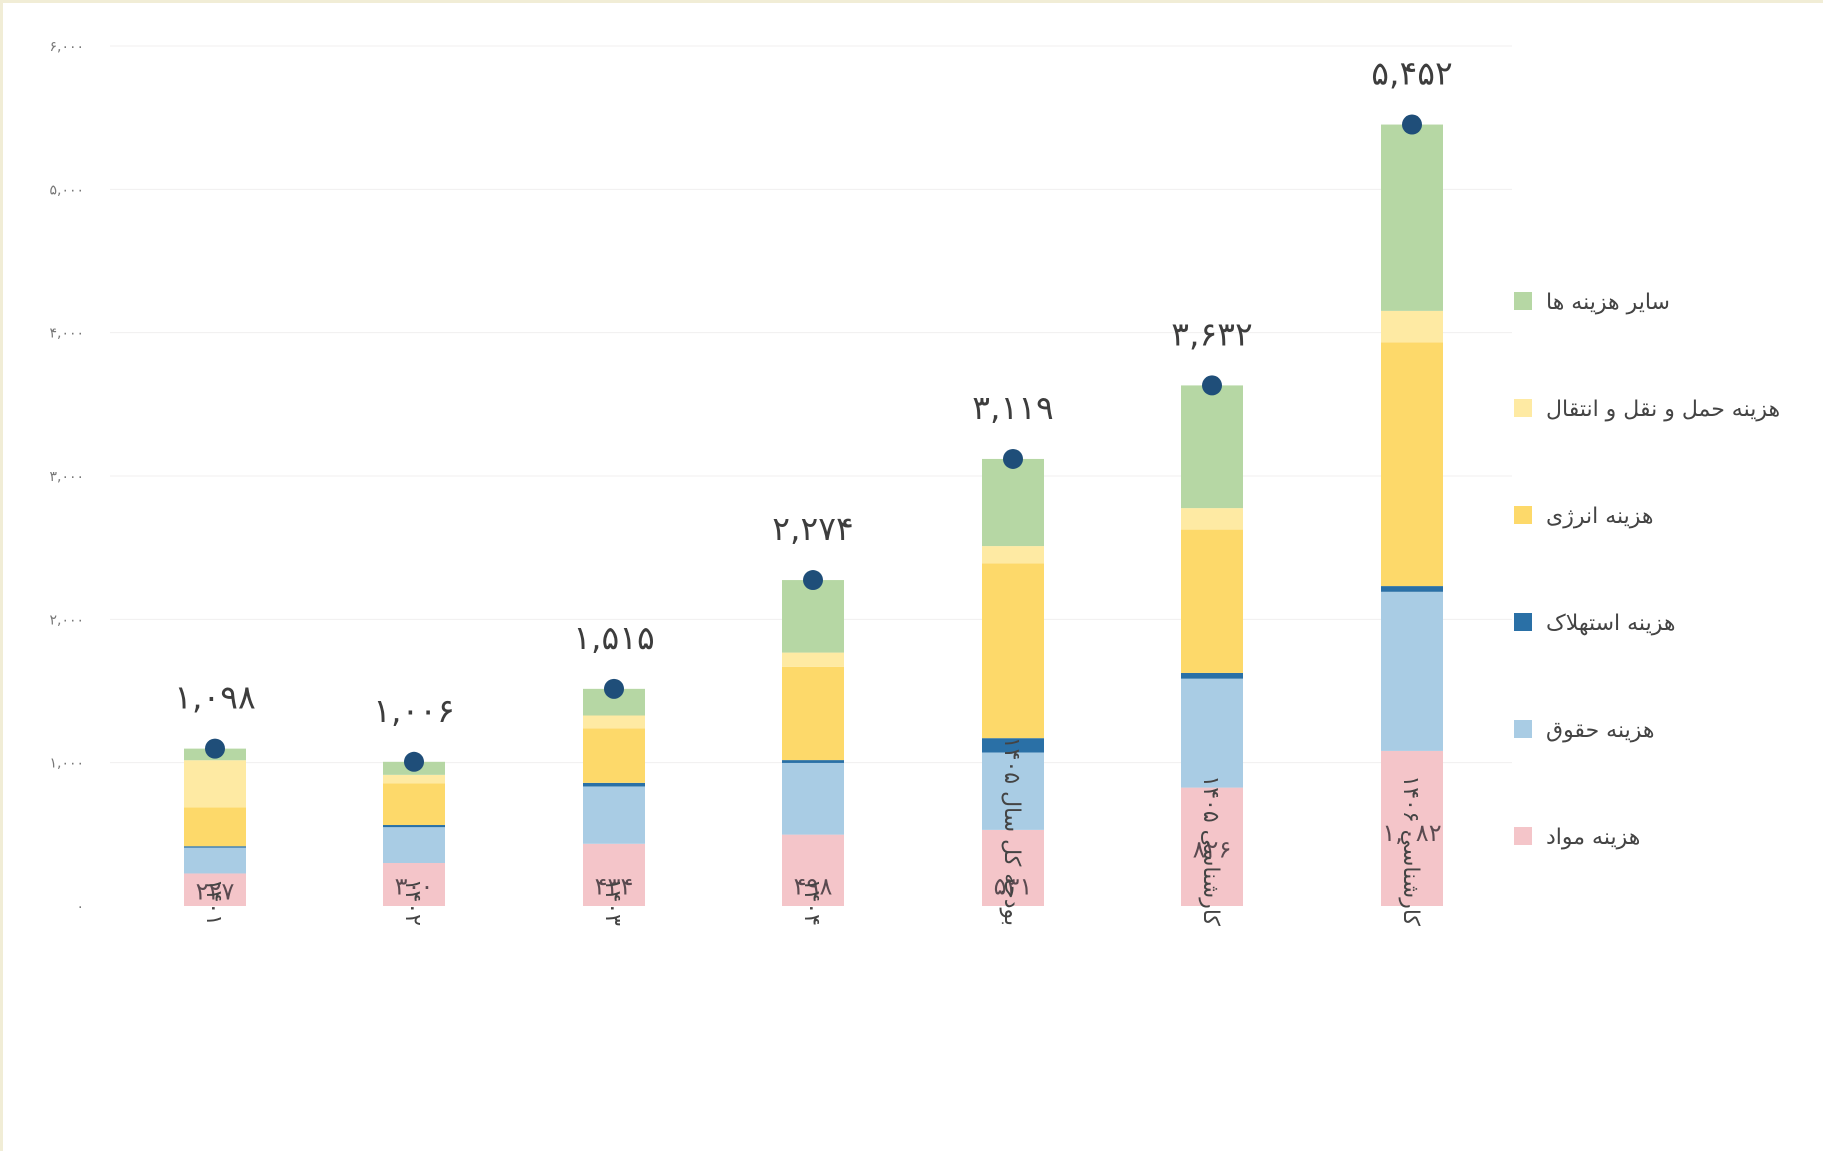 This screenshot has width=1823, height=1151. What do you see at coordinates (813, 887) in the screenshot?
I see `segment-value-label: ۴۹۸` at bounding box center [813, 887].